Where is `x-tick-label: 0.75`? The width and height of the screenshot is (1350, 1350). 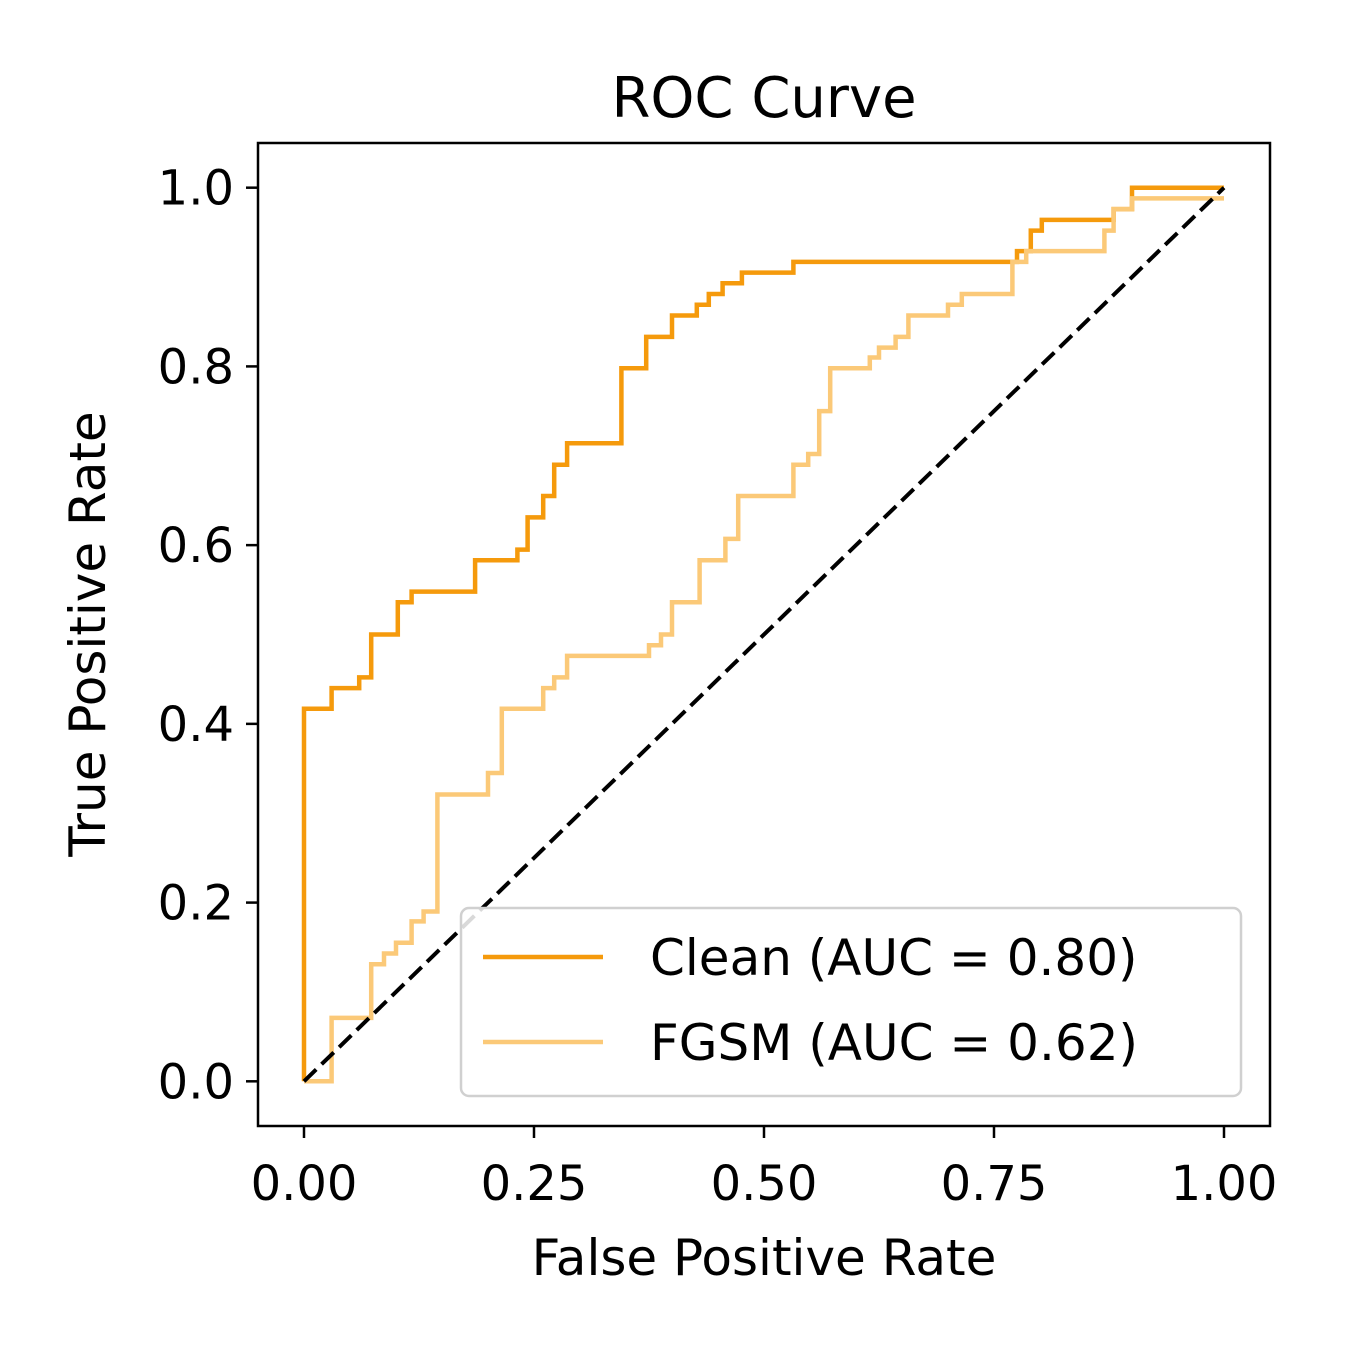 x-tick-label: 0.75 is located at coordinates (994, 1184).